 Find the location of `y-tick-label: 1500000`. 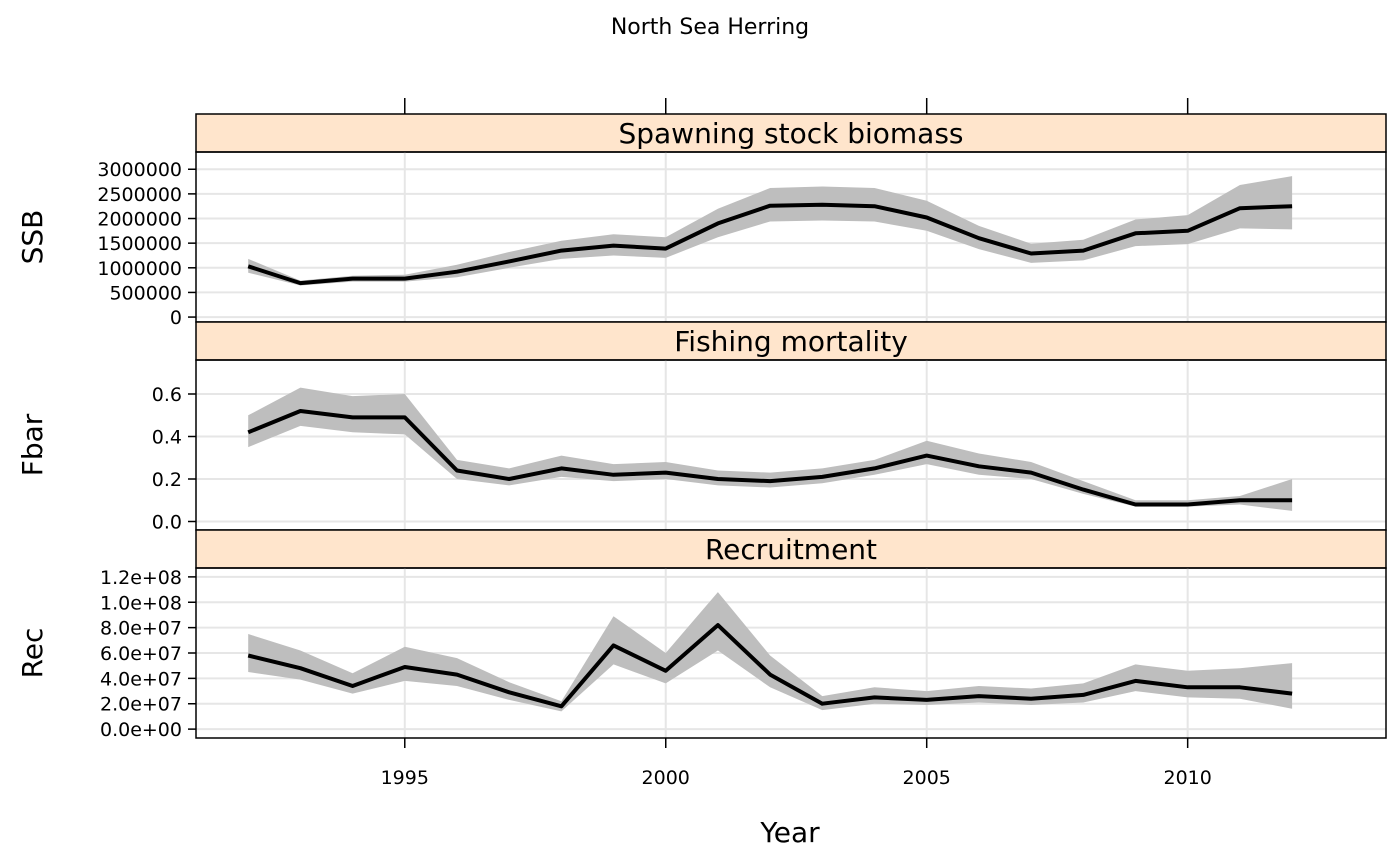

y-tick-label: 1500000 is located at coordinates (139, 244).